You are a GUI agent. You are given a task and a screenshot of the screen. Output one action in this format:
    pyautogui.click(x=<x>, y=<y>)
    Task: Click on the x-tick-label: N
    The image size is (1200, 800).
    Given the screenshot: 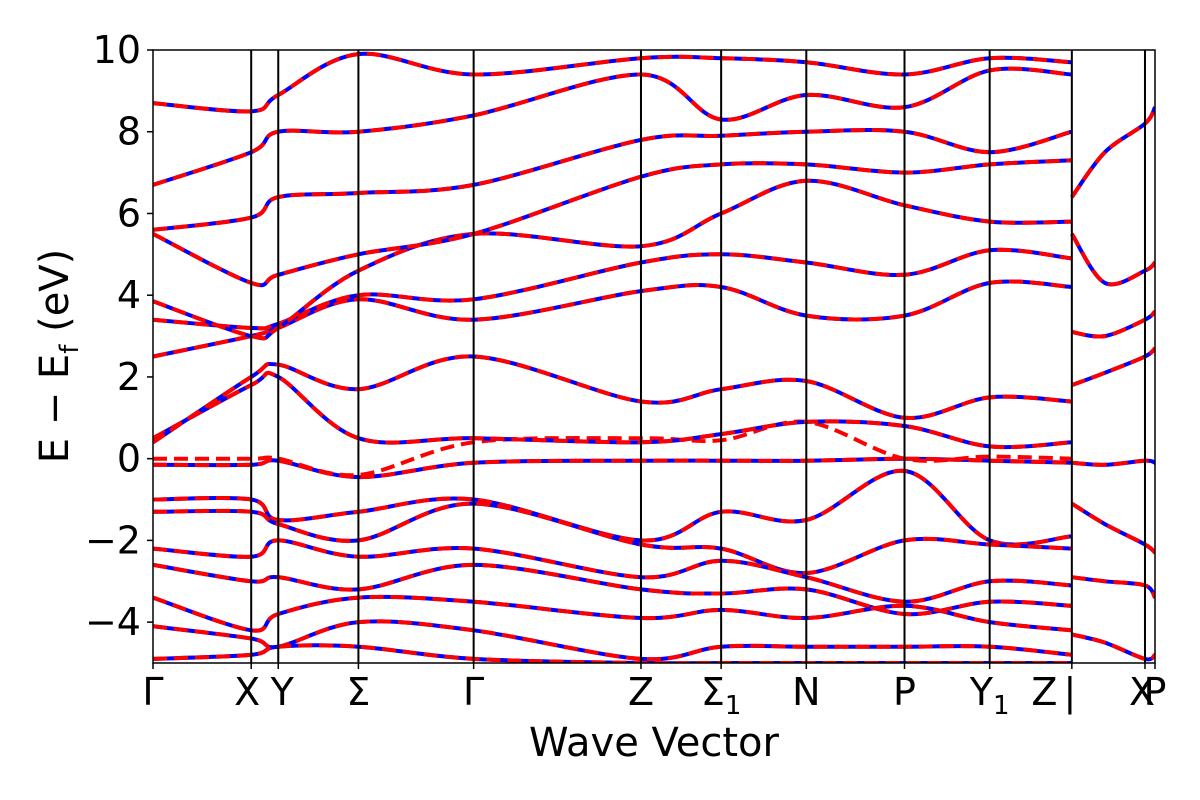 What is the action you would take?
    pyautogui.click(x=806, y=692)
    